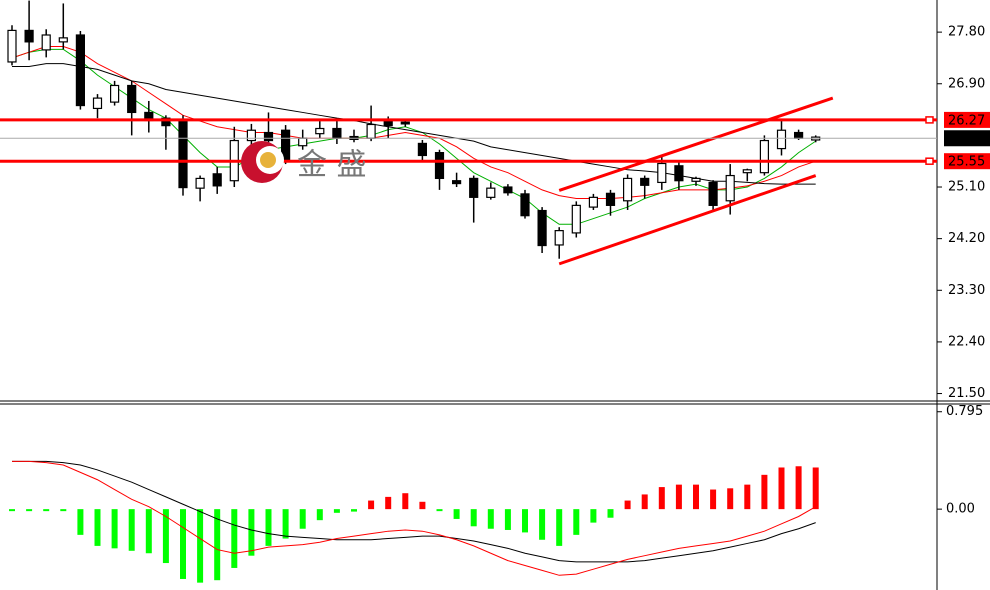 Image resolution: width=990 pixels, height=590 pixels. I want to click on y-tick-label: 25.10, so click(966, 187).